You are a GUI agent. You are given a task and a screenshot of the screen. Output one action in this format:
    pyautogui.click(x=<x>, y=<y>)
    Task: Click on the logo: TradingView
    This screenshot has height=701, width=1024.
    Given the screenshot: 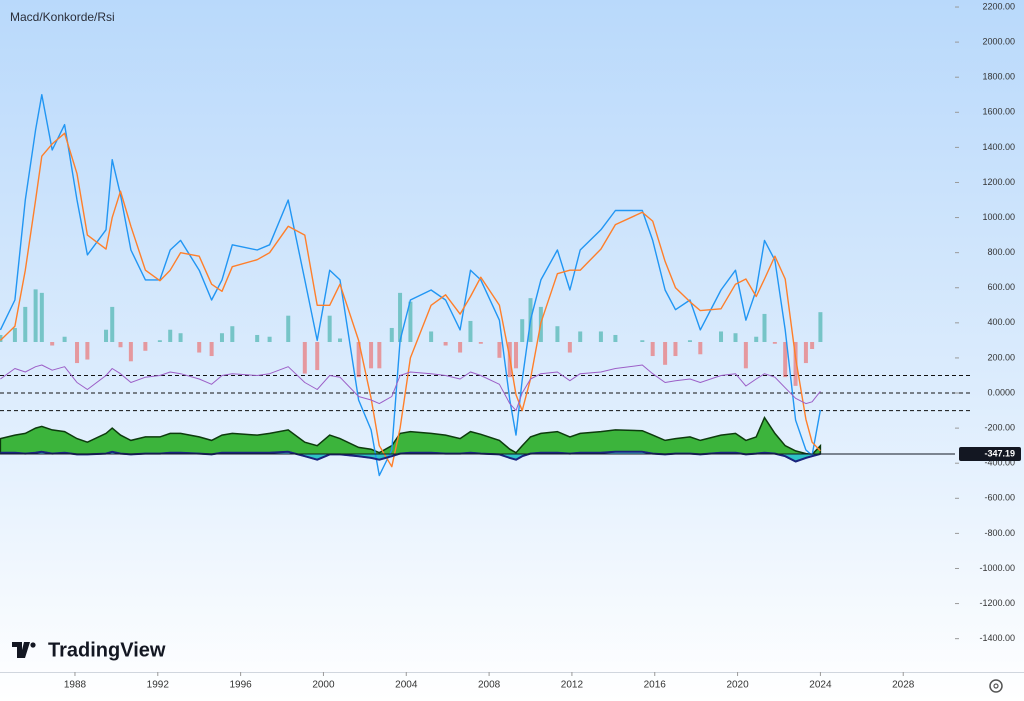 What is the action you would take?
    pyautogui.click(x=89, y=650)
    